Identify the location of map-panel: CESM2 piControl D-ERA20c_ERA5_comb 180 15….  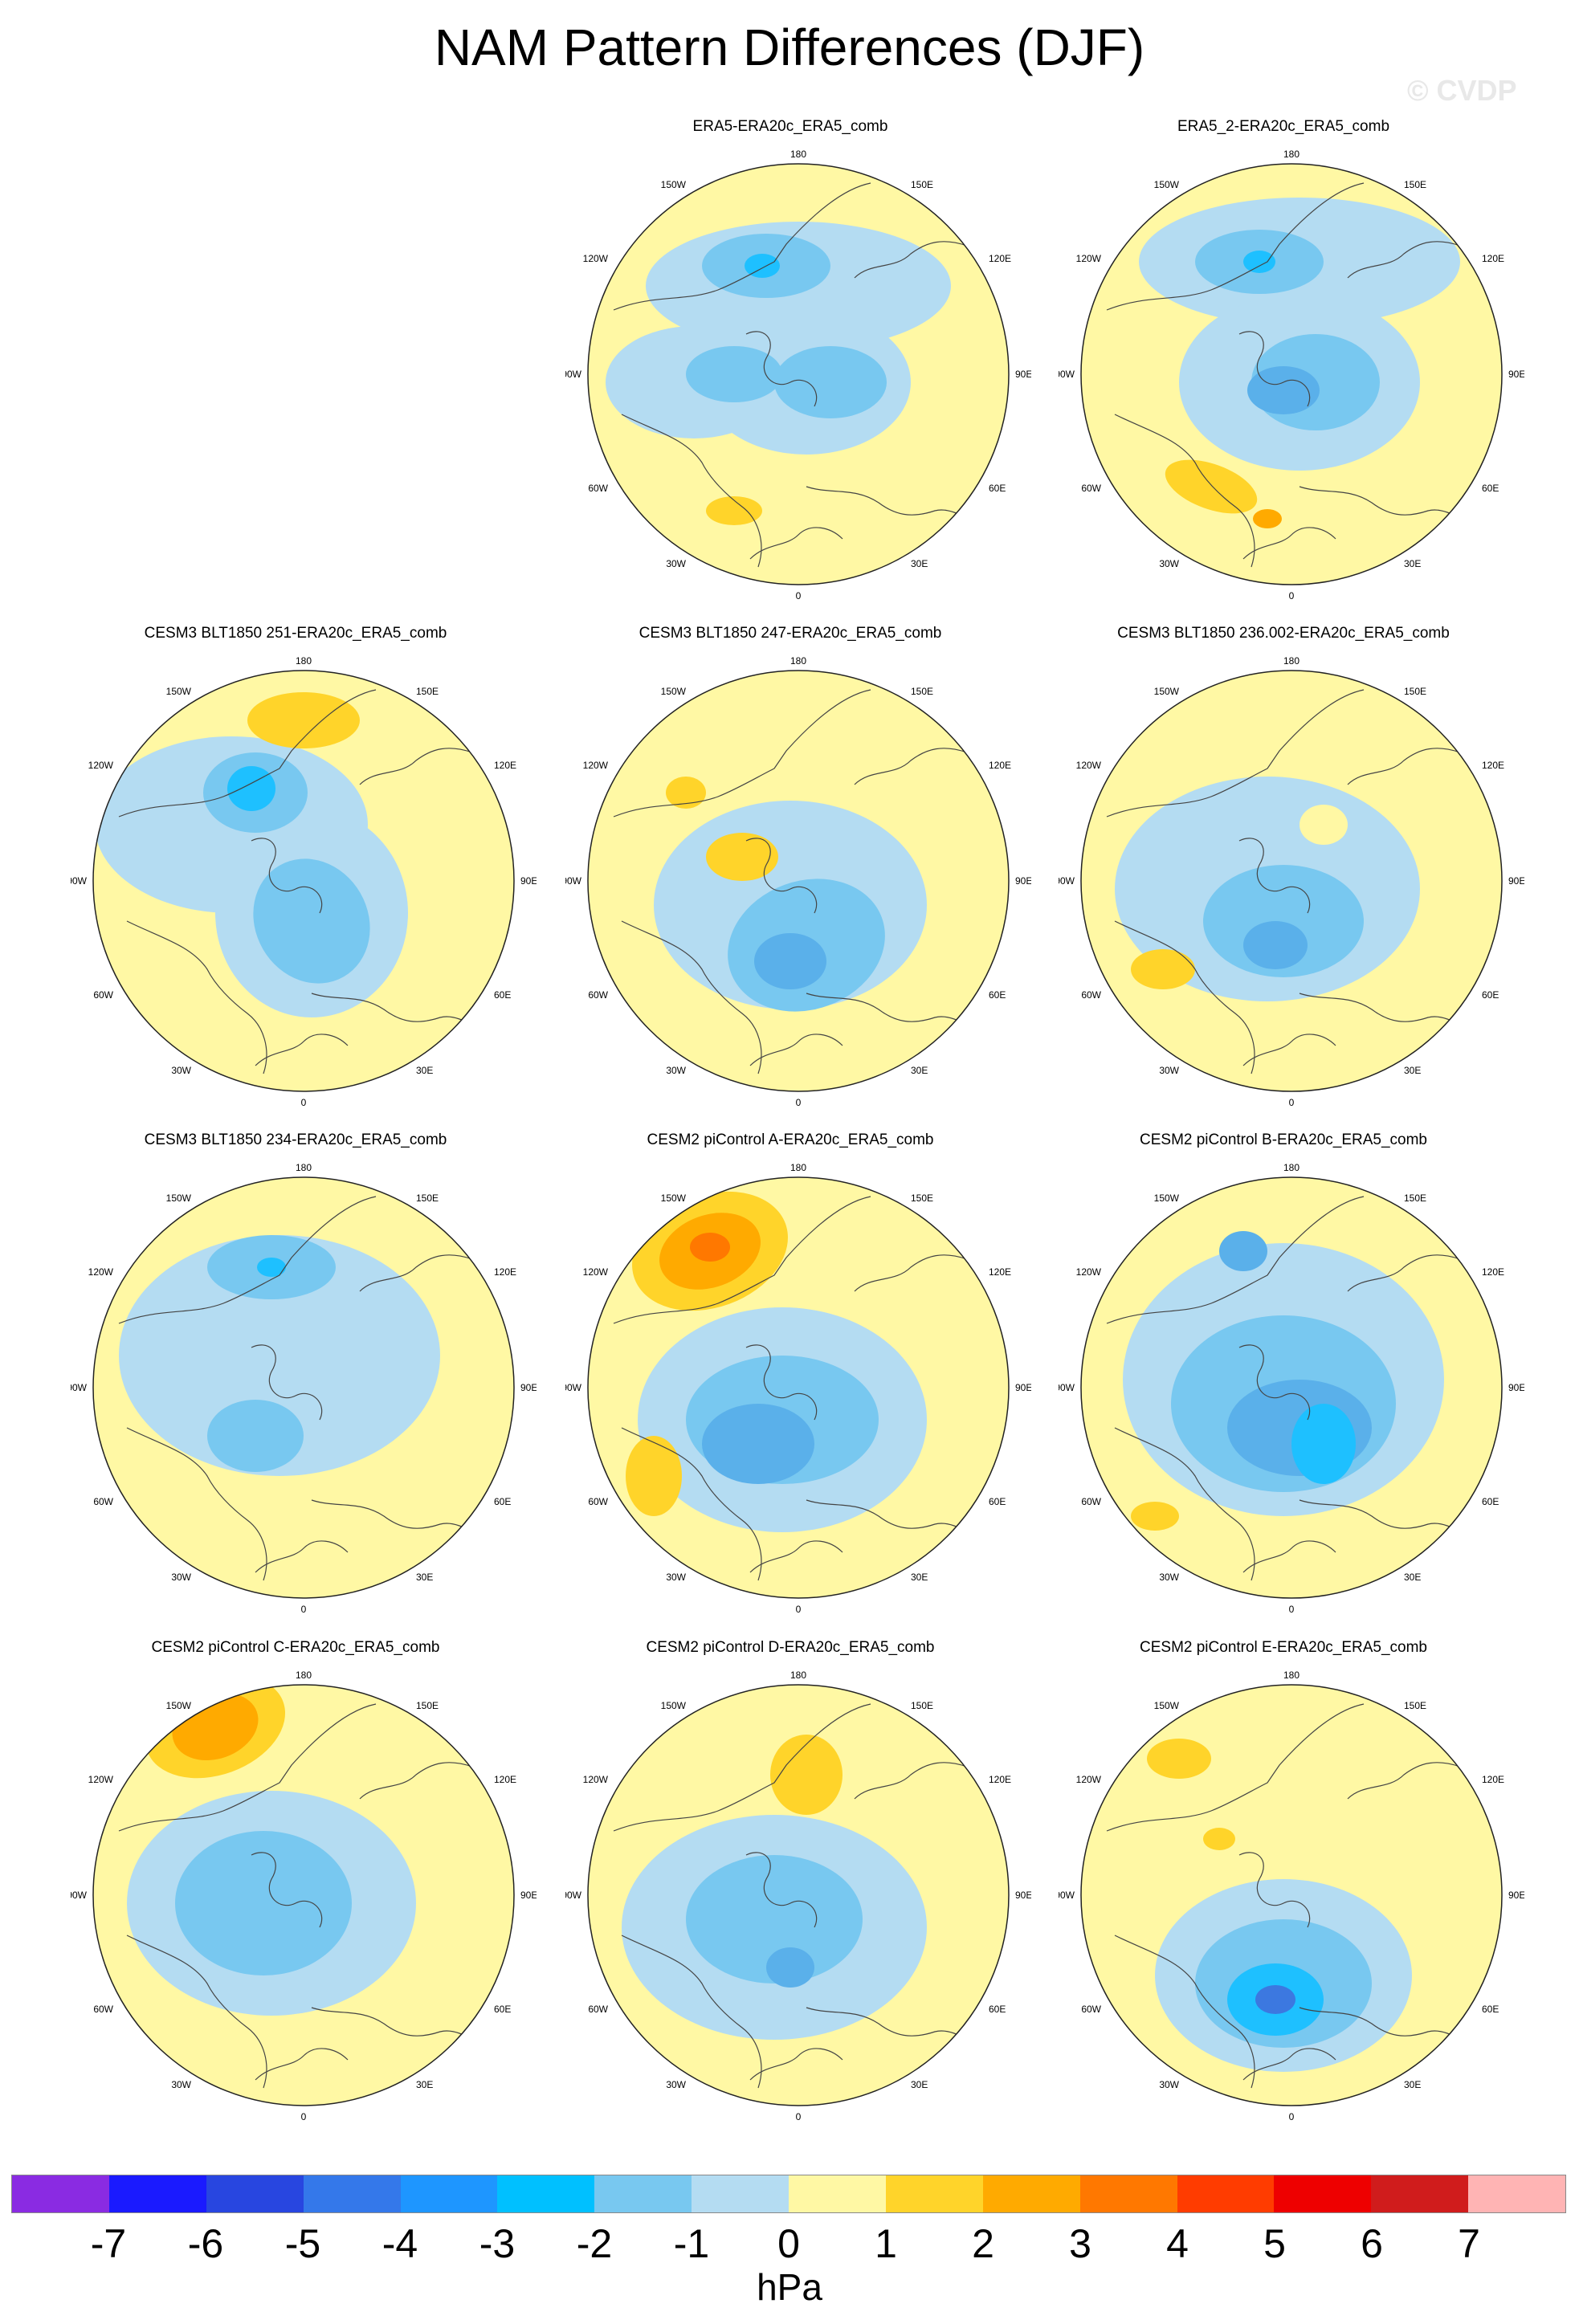
(798, 1883).